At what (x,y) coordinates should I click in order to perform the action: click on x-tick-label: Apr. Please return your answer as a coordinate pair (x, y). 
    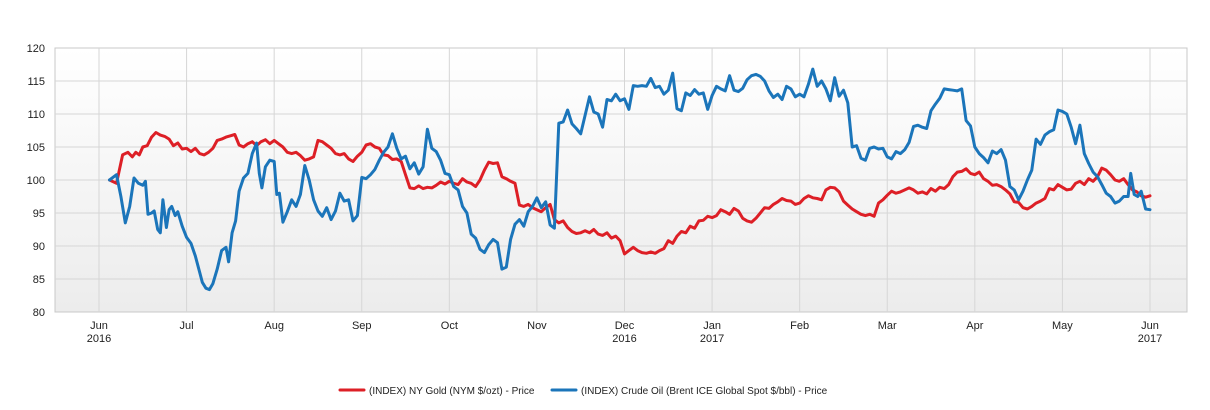
    Looking at the image, I should click on (974, 326).